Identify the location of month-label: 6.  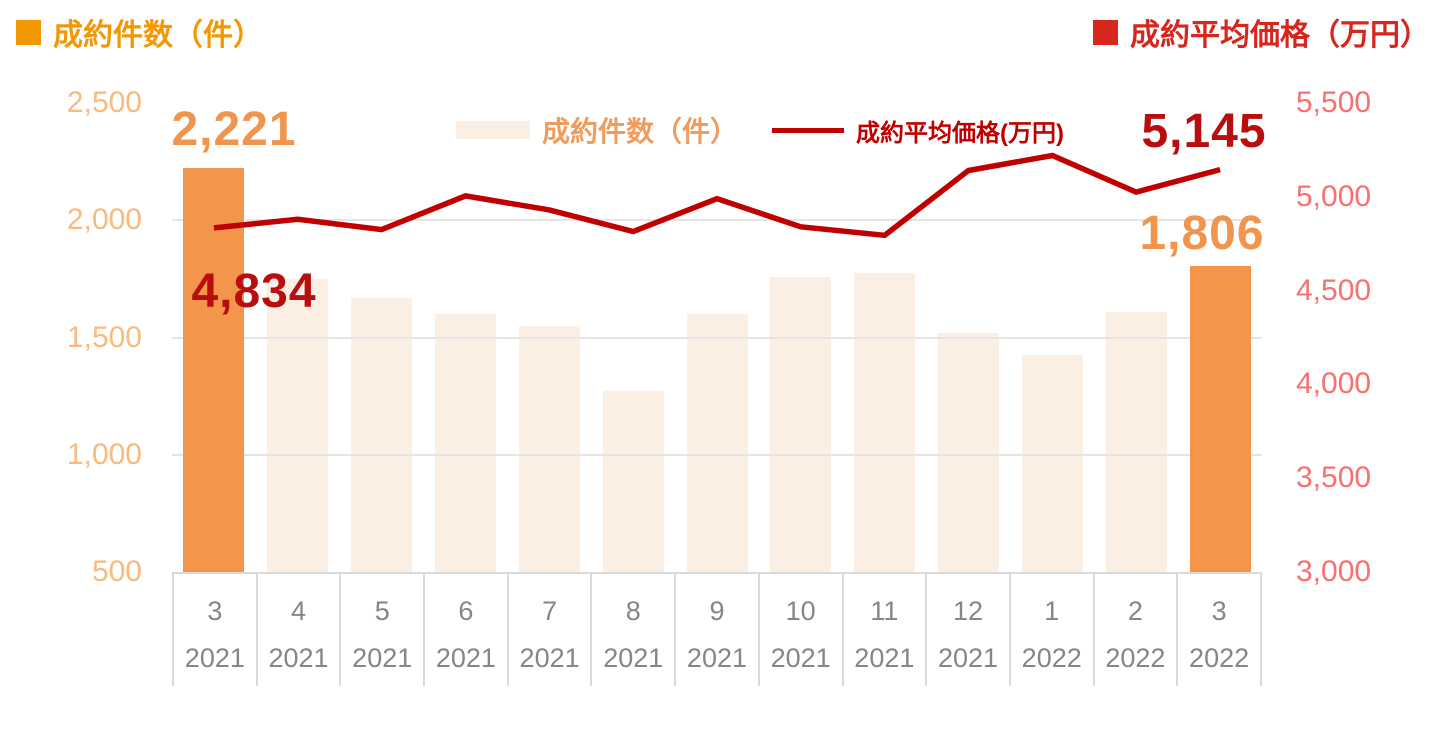
(466, 611).